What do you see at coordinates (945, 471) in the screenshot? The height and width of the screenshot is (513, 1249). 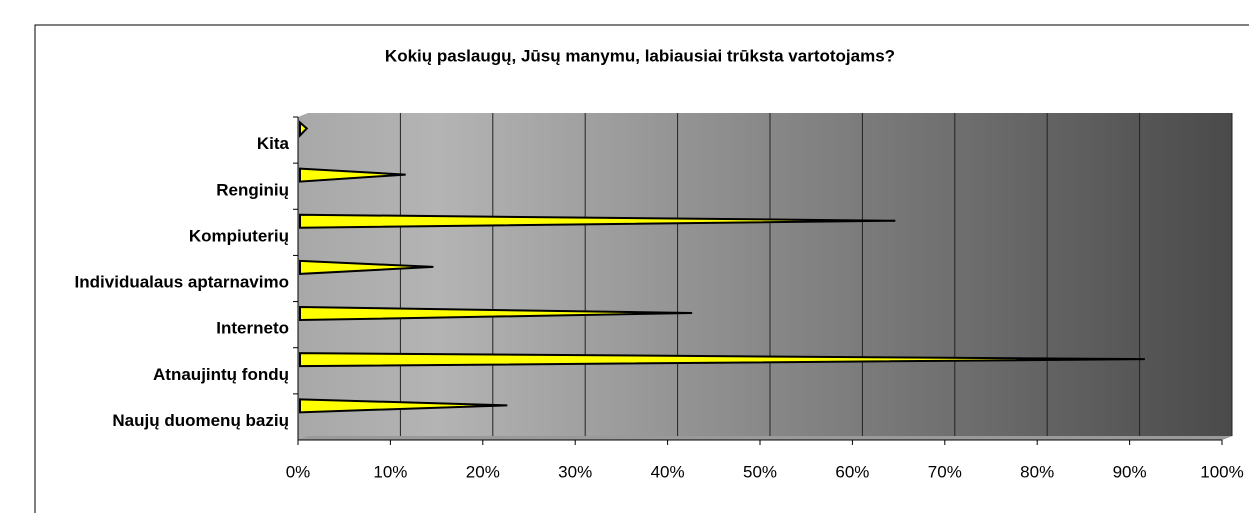 I see `x-tick-label: 70%` at bounding box center [945, 471].